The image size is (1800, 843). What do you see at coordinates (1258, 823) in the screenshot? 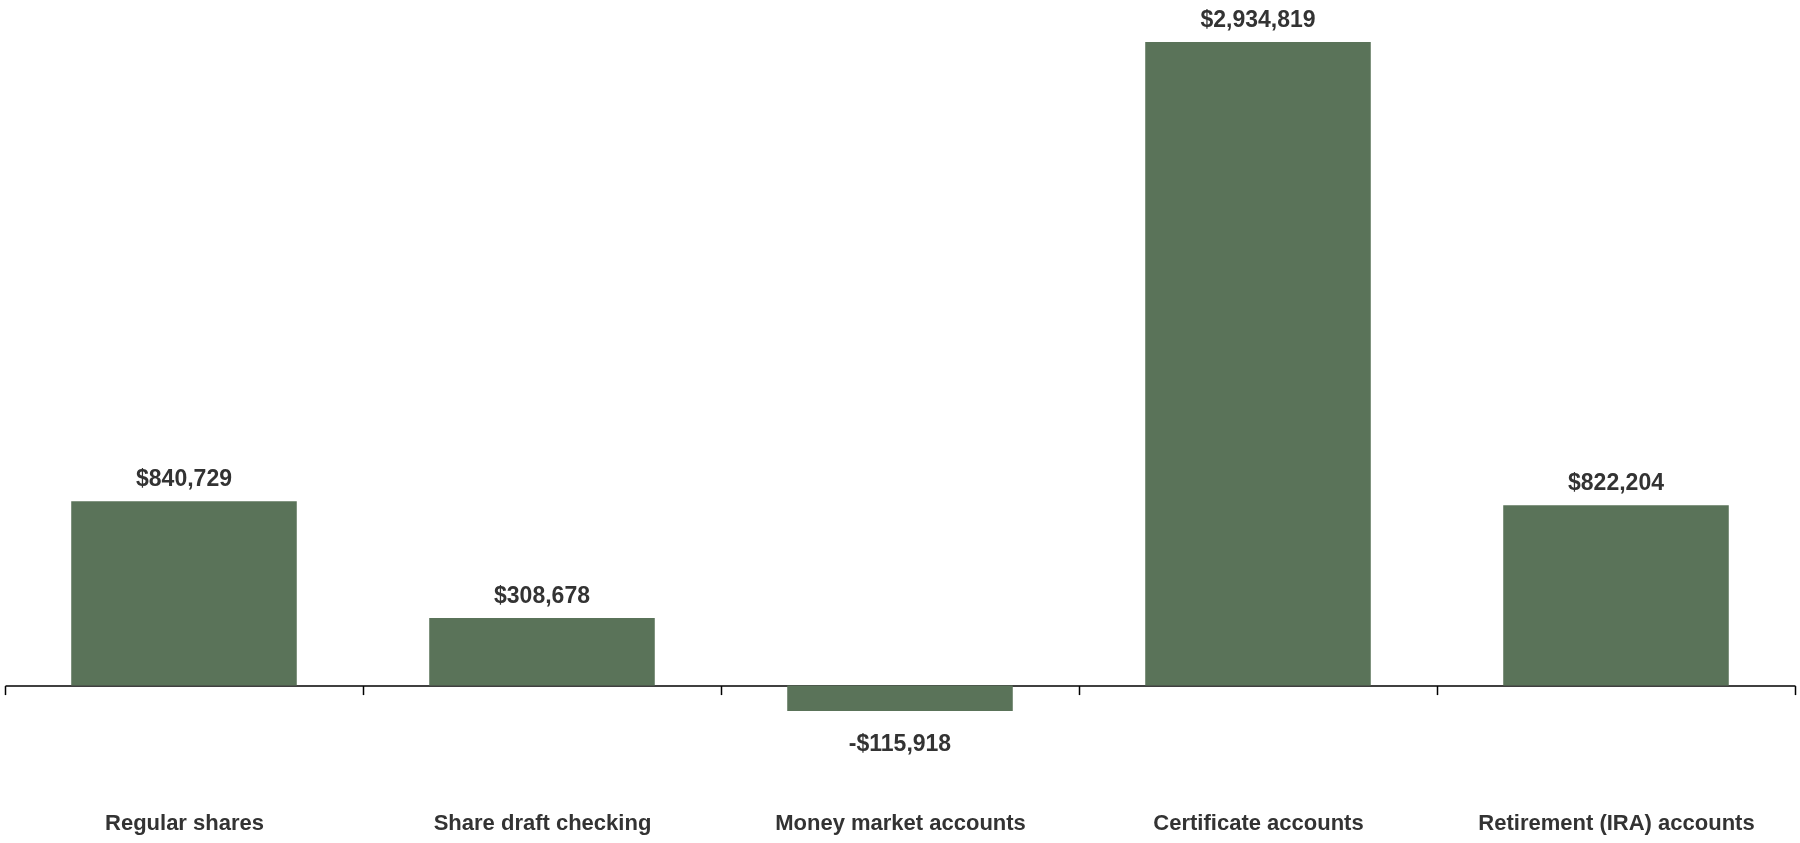
I see `x-tick-label: Certificate accounts` at bounding box center [1258, 823].